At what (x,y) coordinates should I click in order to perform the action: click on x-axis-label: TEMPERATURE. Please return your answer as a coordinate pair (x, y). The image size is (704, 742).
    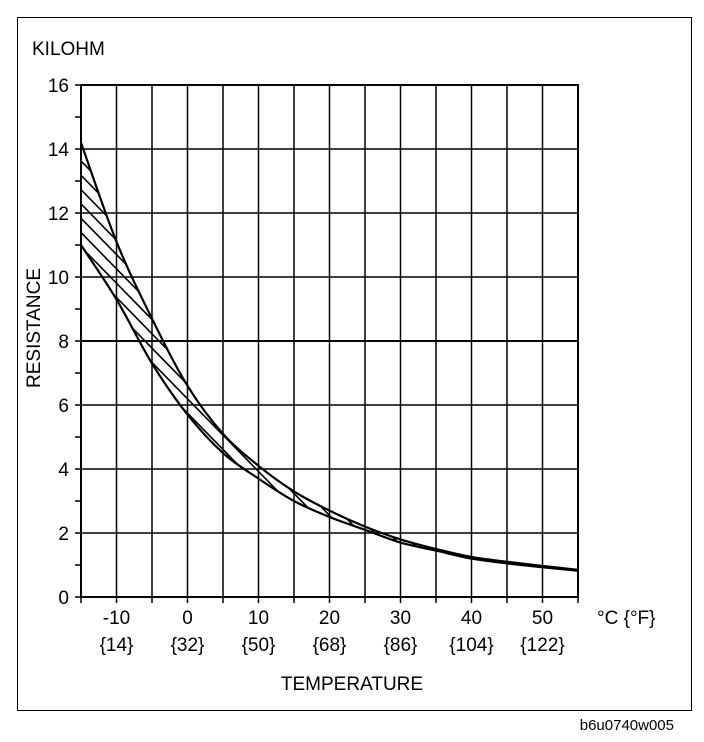
    Looking at the image, I should click on (352, 684).